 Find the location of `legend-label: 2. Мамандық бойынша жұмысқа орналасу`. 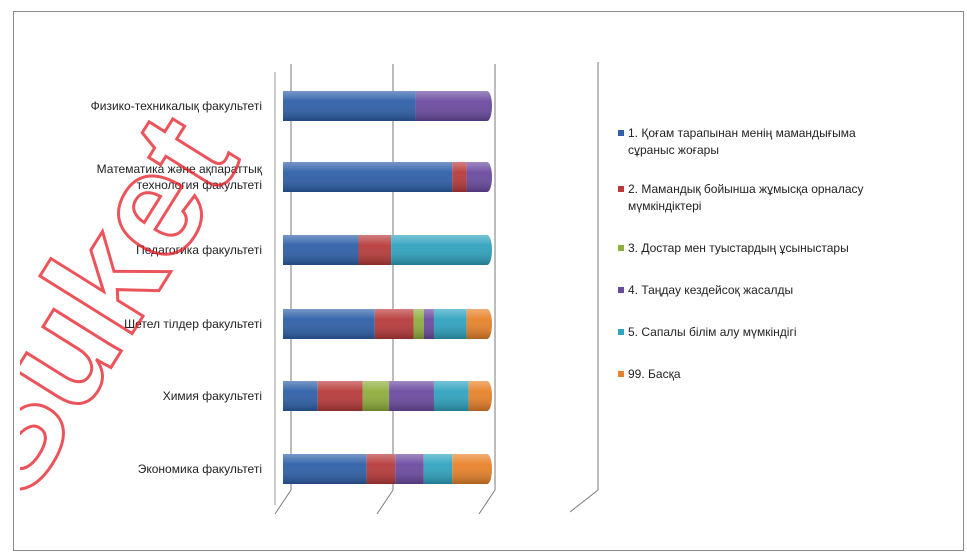

legend-label: 2. Мамандық бойынша жұмысқа орналасу is located at coordinates (746, 189).